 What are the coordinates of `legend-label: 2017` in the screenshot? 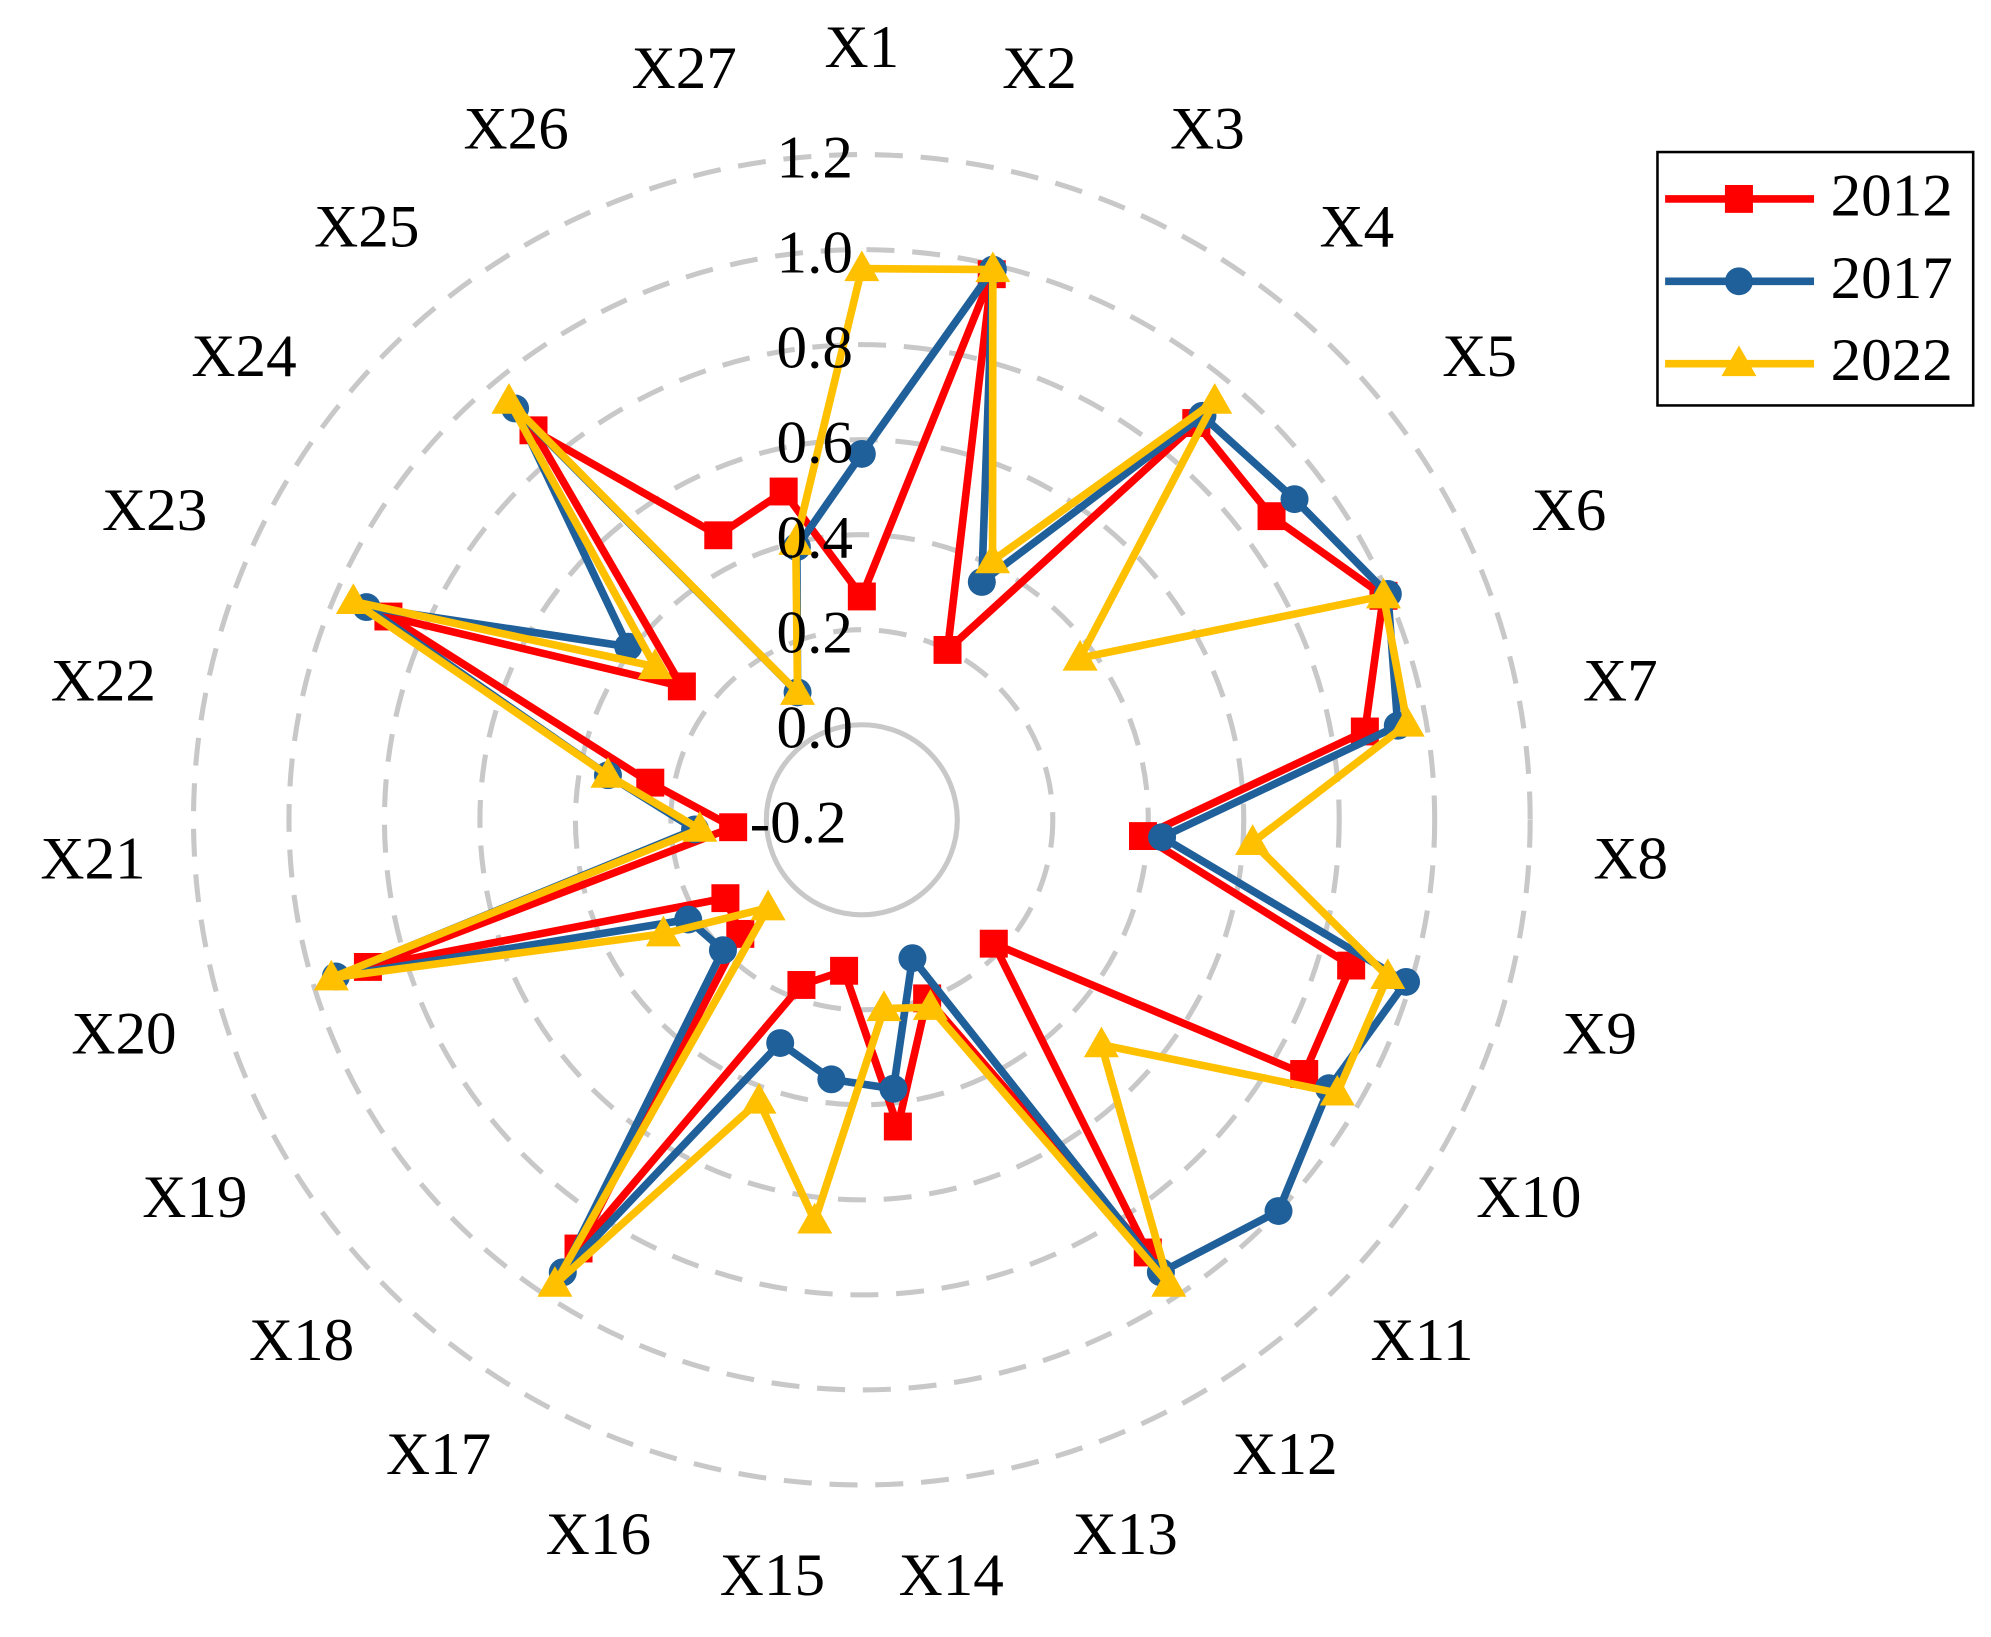 It's located at (1892, 278).